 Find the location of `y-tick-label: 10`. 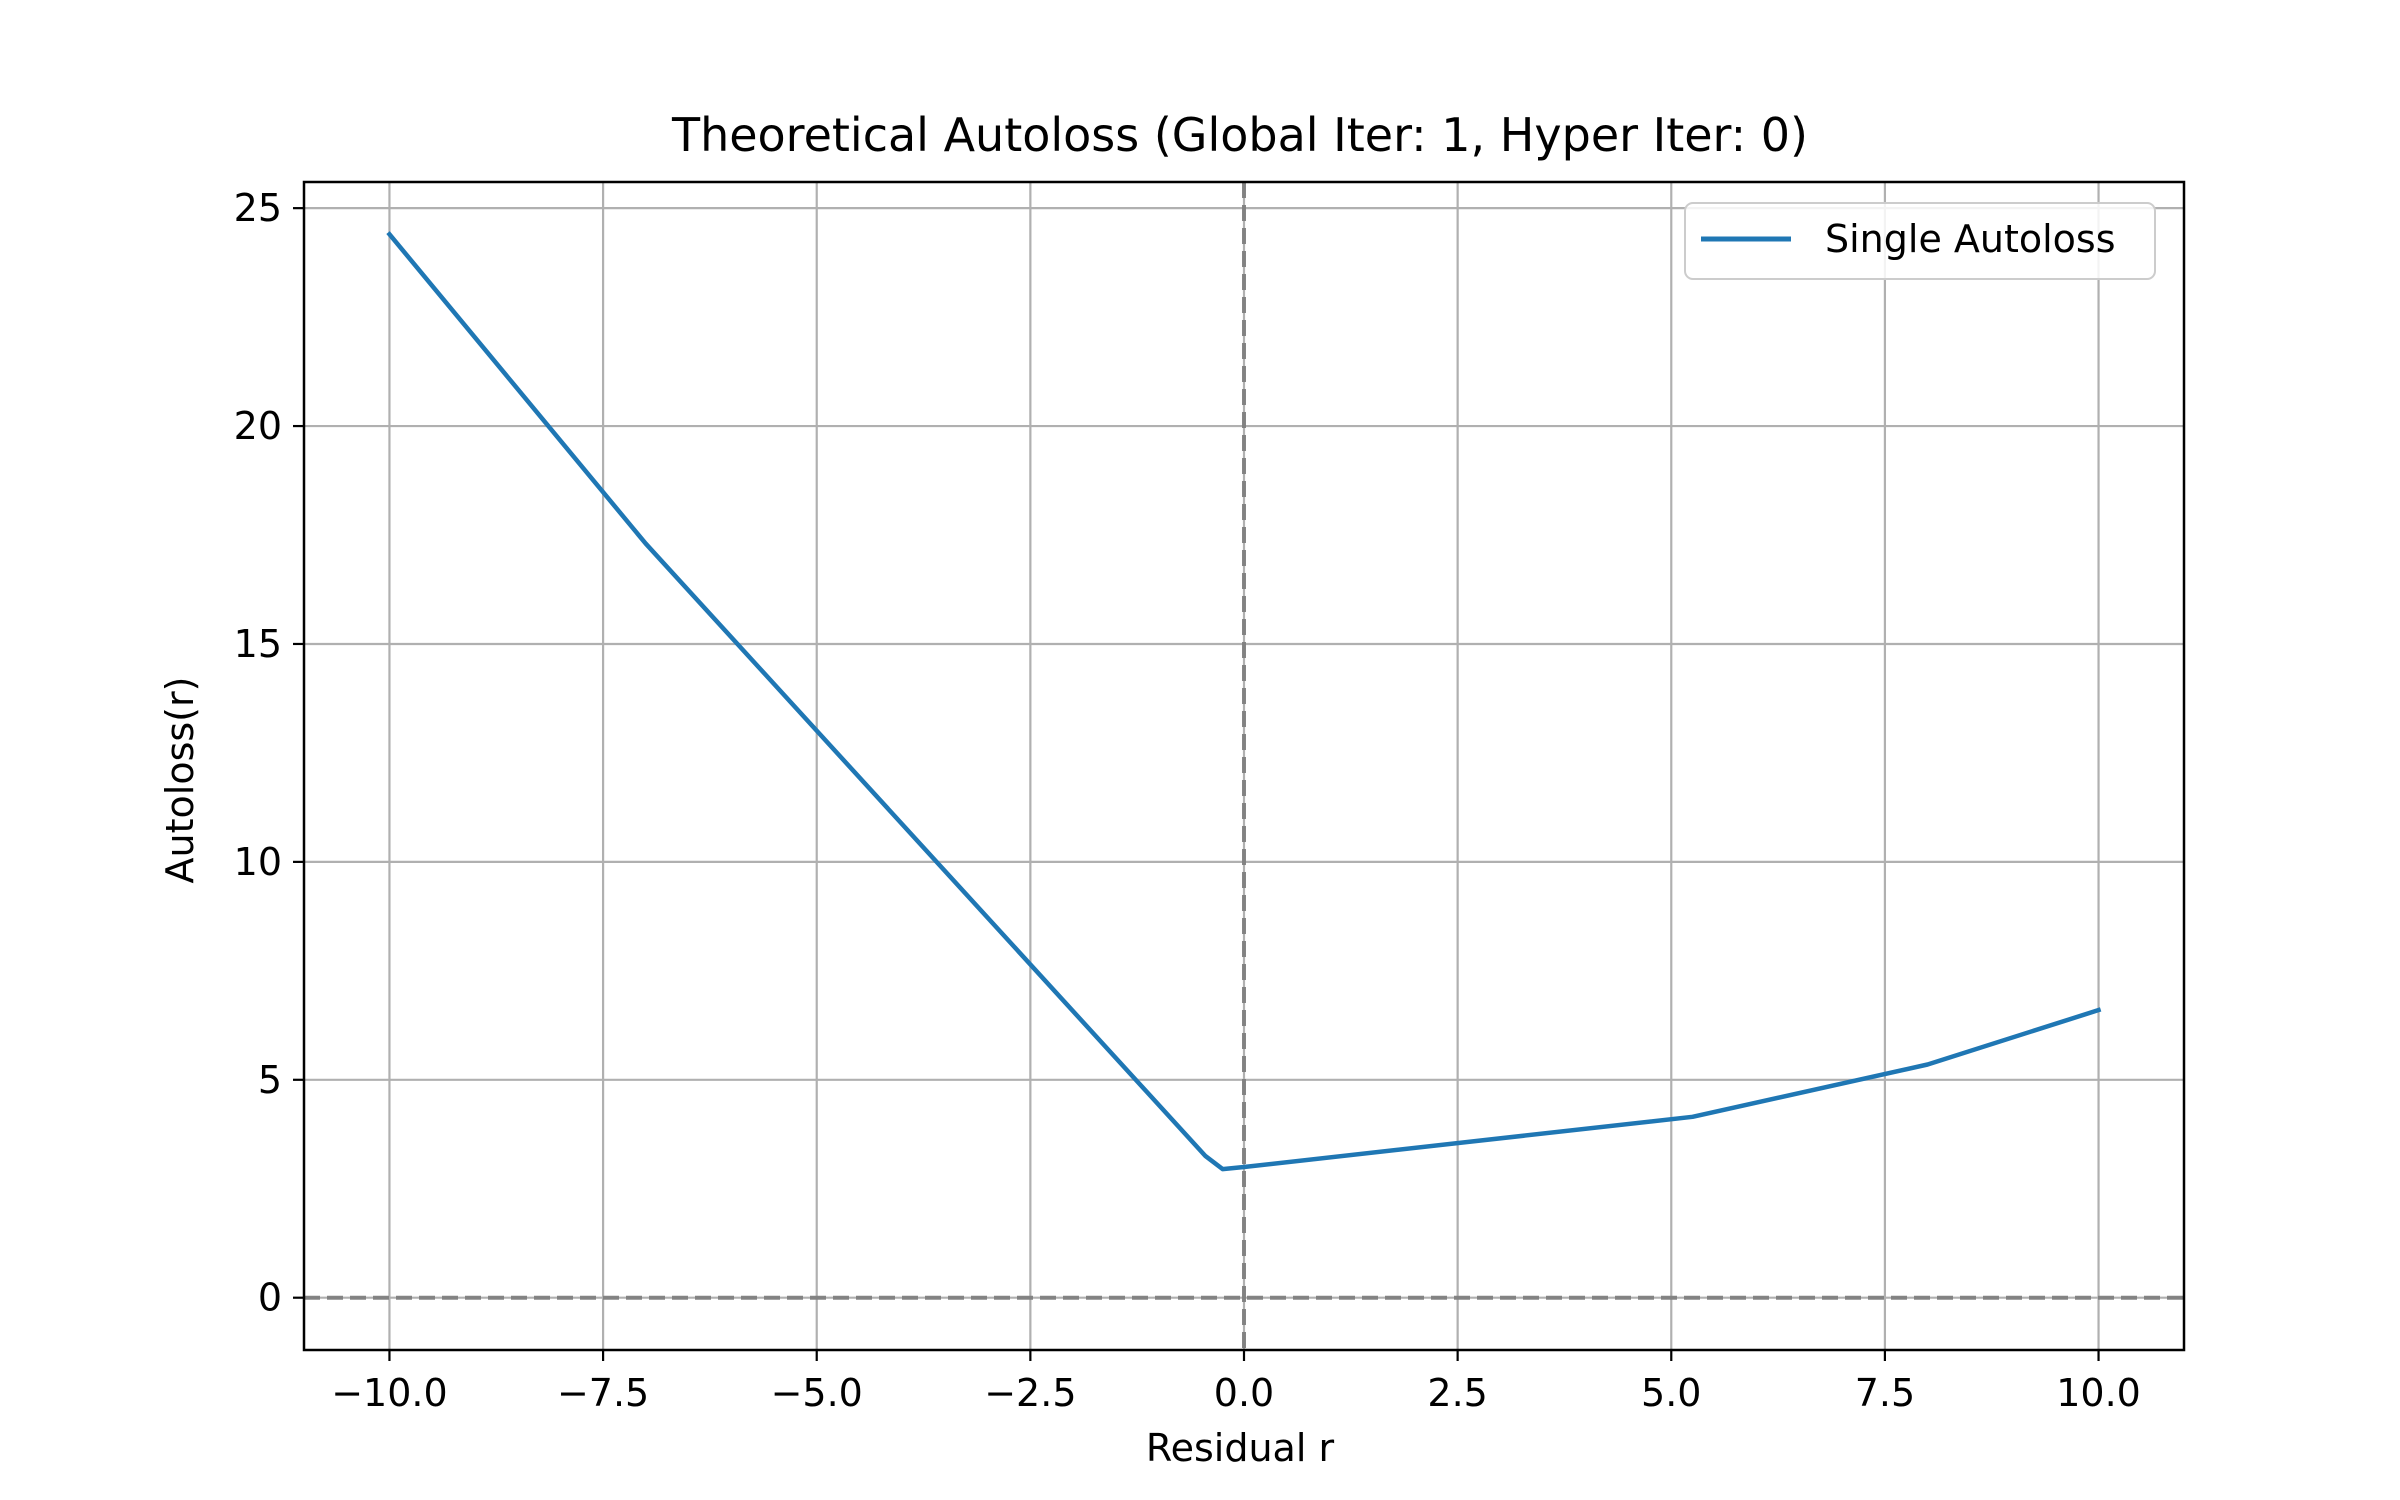

y-tick-label: 10 is located at coordinates (258, 862).